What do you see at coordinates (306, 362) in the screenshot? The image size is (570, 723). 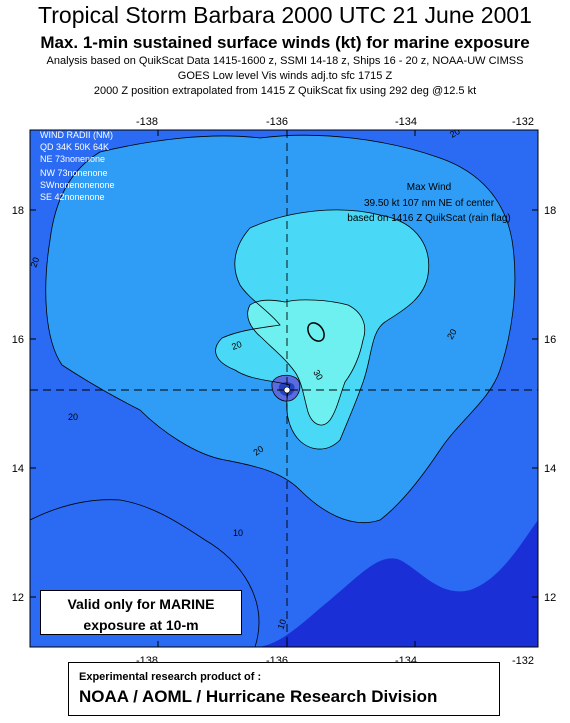 I see `wind-region-35kt` at bounding box center [306, 362].